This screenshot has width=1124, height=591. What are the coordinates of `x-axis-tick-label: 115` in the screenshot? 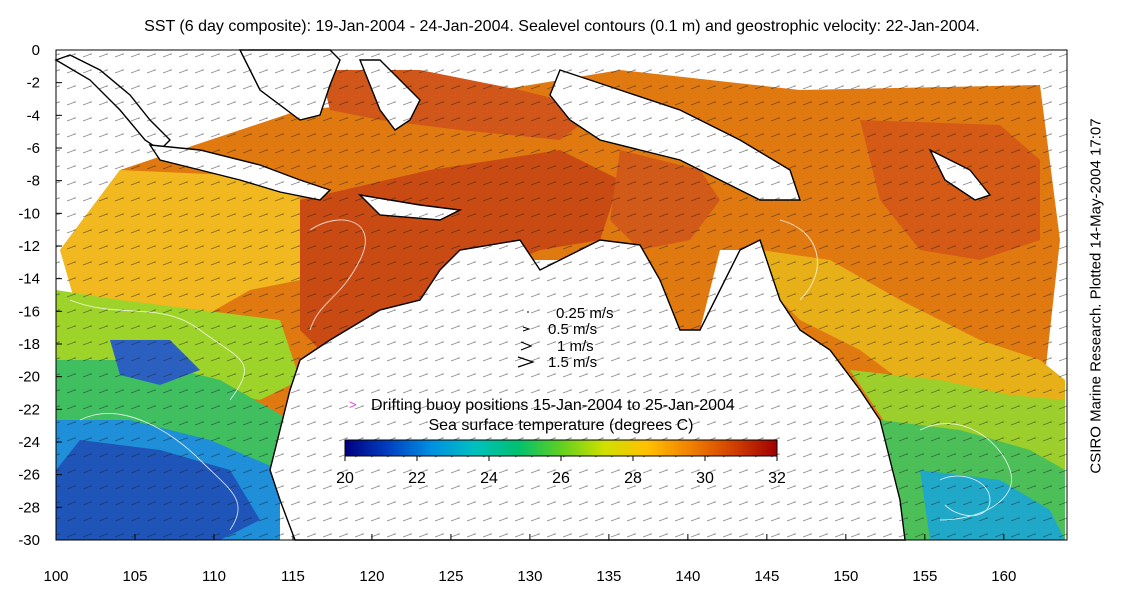 It's located at (293, 576).